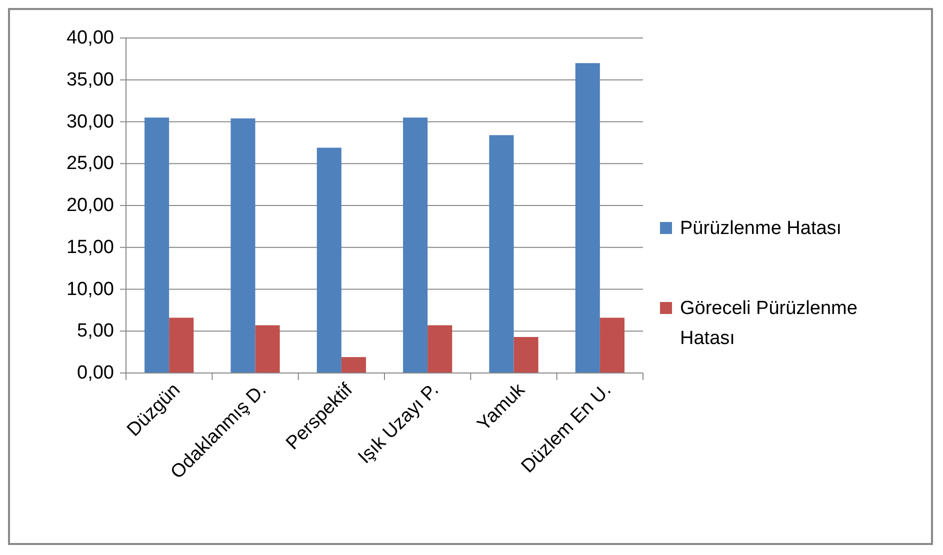 The height and width of the screenshot is (555, 943). Describe the element at coordinates (90, 163) in the screenshot. I see `y-tick-label: 25,00` at that location.